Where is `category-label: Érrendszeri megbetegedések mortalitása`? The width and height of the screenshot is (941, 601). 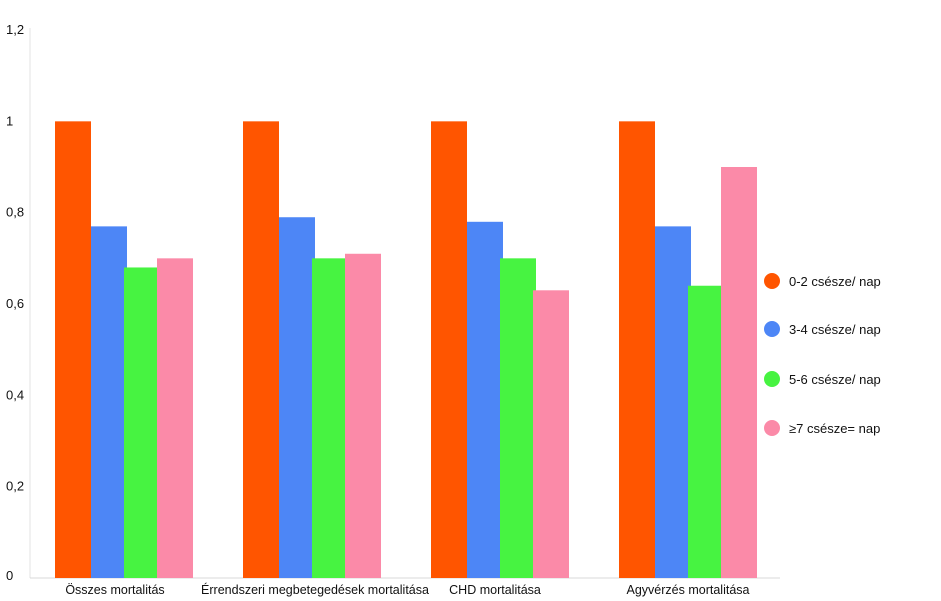 category-label: Érrendszeri megbetegedések mortalitása is located at coordinates (315, 589).